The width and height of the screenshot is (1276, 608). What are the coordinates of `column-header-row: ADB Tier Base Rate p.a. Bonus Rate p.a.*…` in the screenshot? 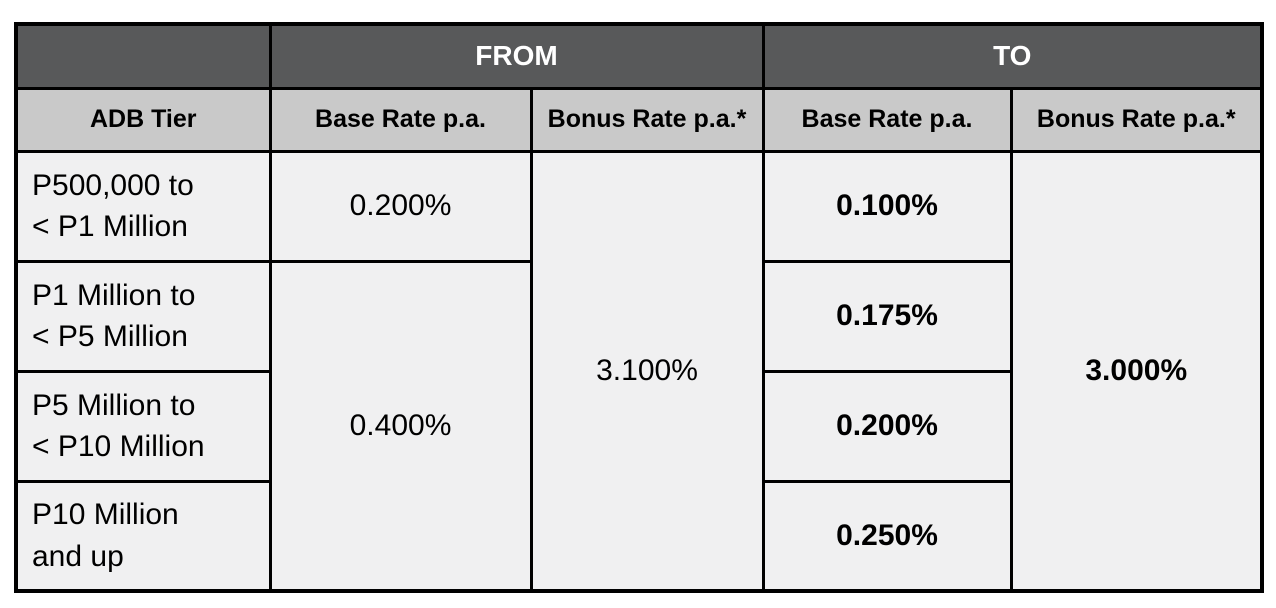 It's located at (639, 119).